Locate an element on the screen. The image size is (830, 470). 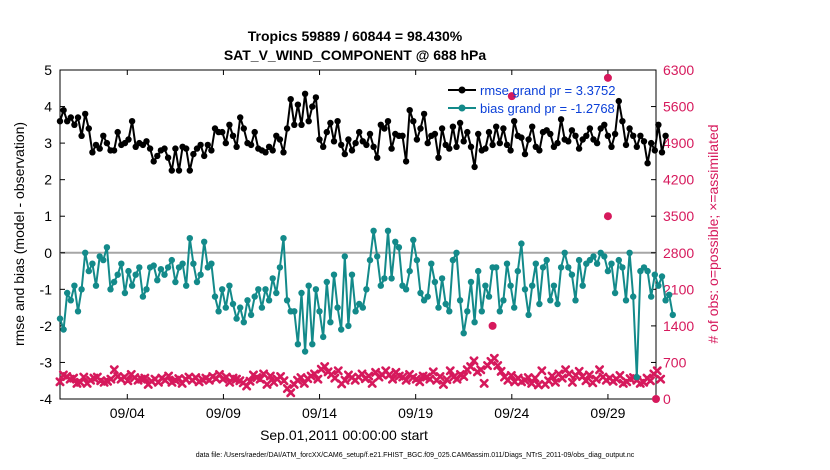
y-tick-label: 1 is located at coordinates (48, 216).